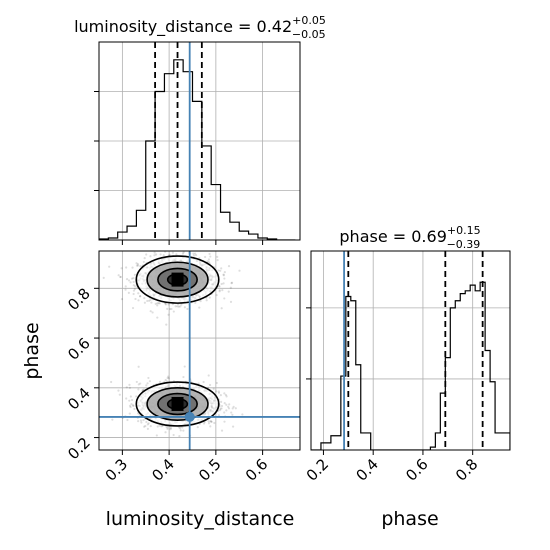 Image resolution: width=550 pixels, height=550 pixels. Describe the element at coordinates (199, 350) in the screenshot. I see `axes-frame` at that location.